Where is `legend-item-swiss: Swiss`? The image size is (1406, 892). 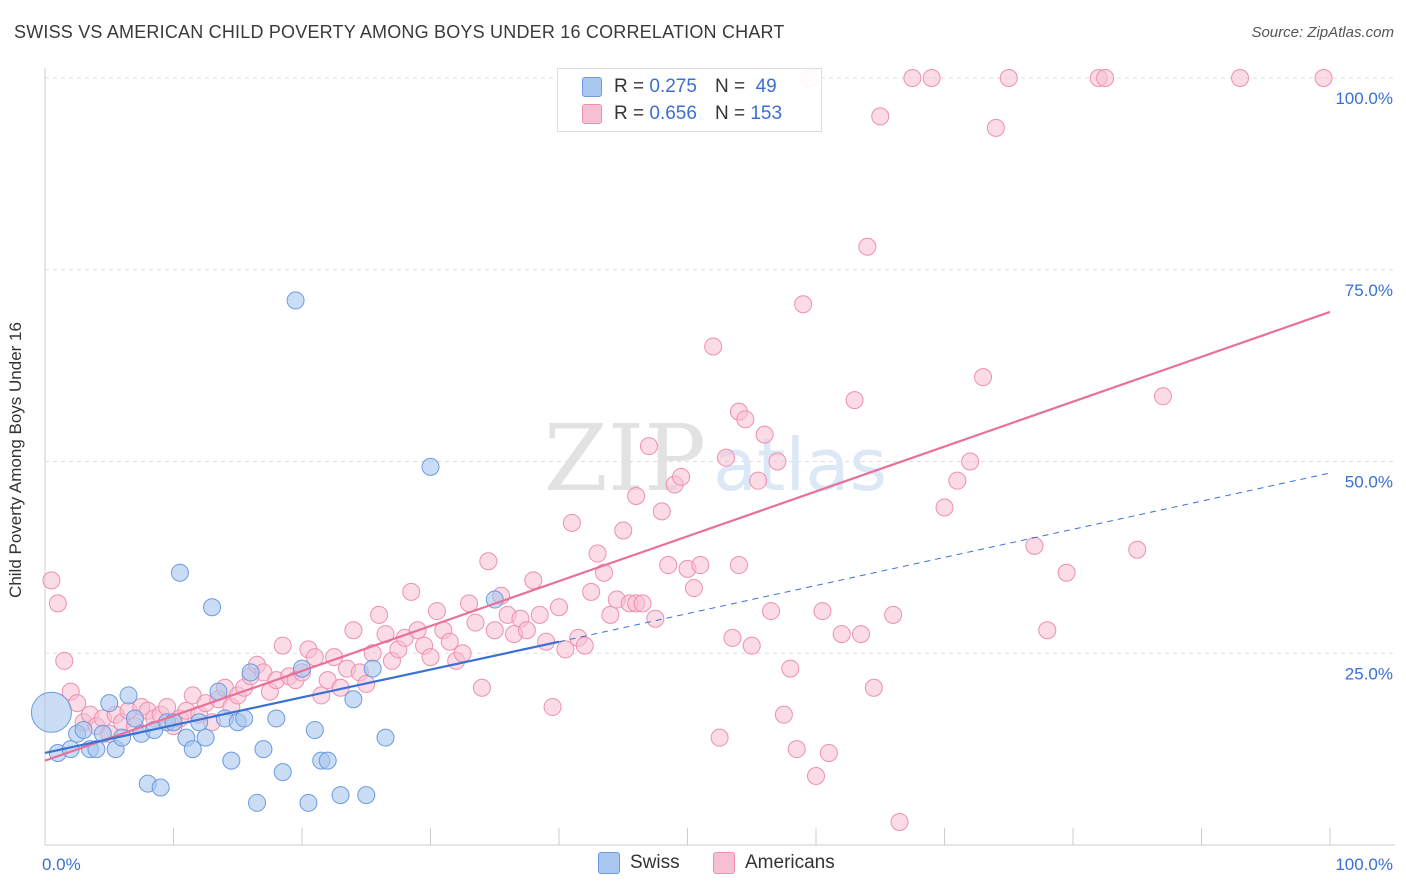 legend-item-swiss: Swiss is located at coordinates (639, 863).